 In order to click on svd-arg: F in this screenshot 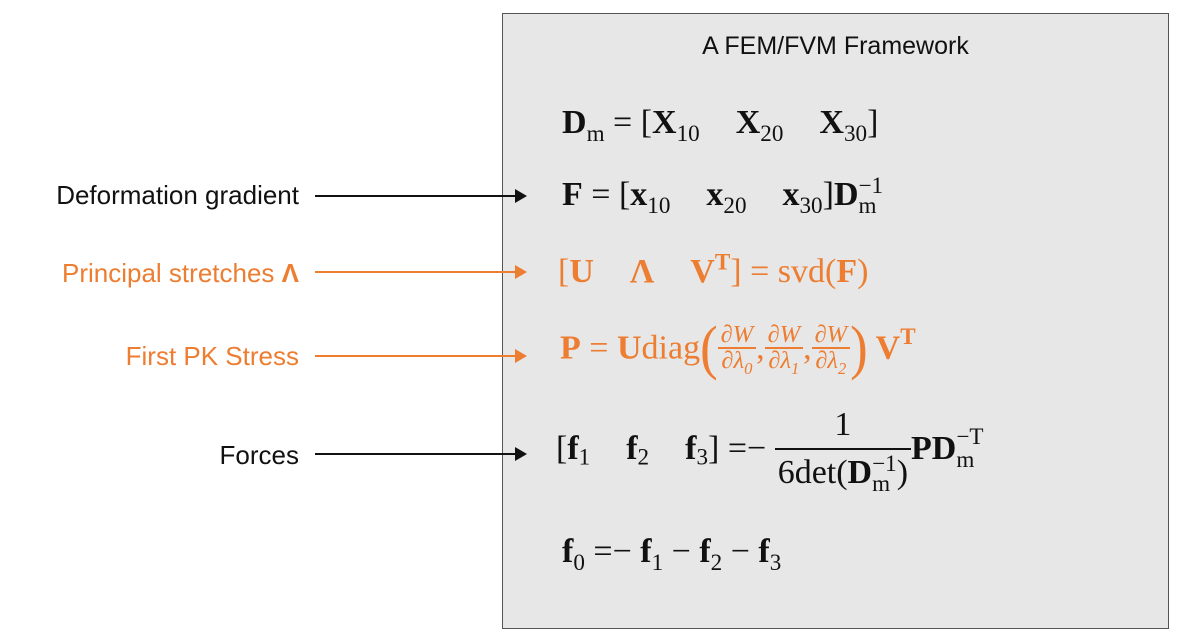, I will do `click(847, 271)`.